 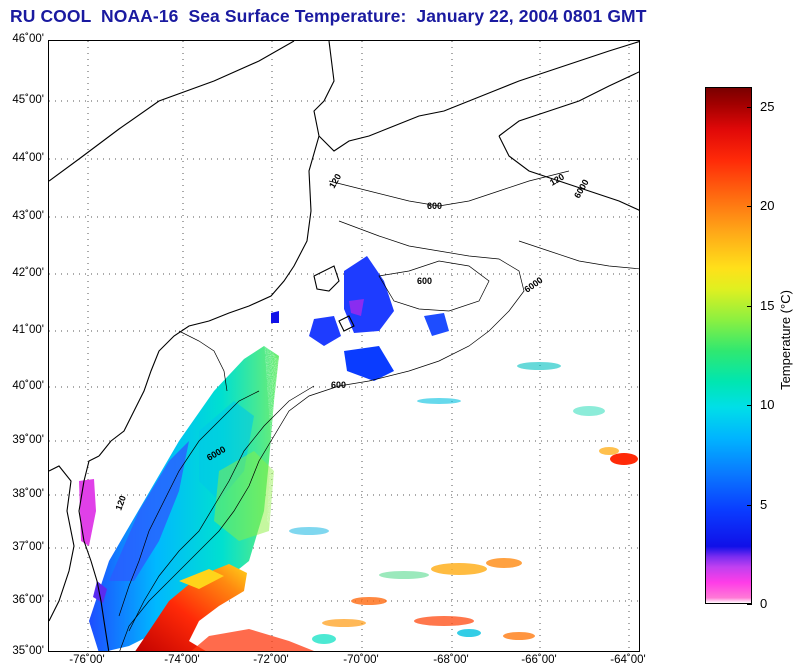 I want to click on colorbar-tick-label: 5, so click(x=764, y=504).